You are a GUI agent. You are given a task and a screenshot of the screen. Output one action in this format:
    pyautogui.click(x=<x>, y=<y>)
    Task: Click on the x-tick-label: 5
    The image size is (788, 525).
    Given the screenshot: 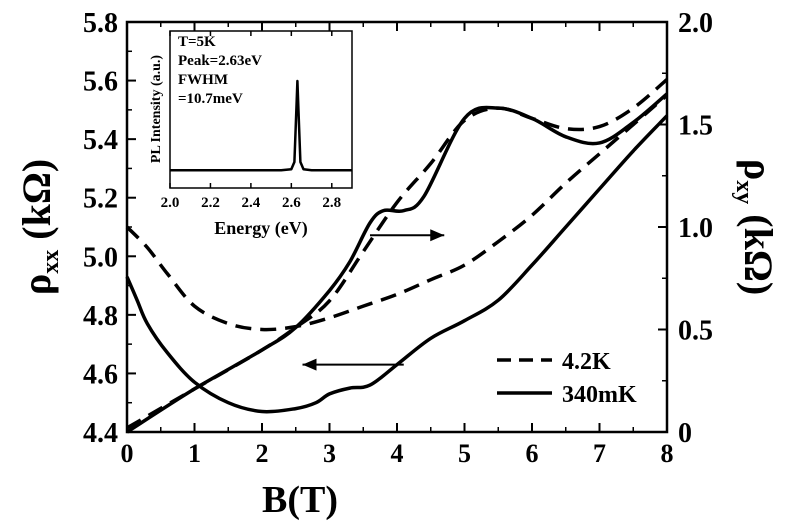 What is the action you would take?
    pyautogui.click(x=464, y=453)
    